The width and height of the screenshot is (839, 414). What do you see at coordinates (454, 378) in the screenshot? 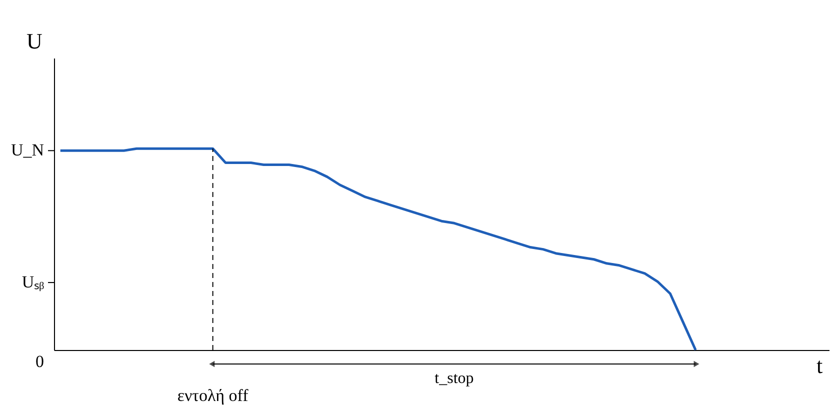
I see `text: t_stop` at bounding box center [454, 378].